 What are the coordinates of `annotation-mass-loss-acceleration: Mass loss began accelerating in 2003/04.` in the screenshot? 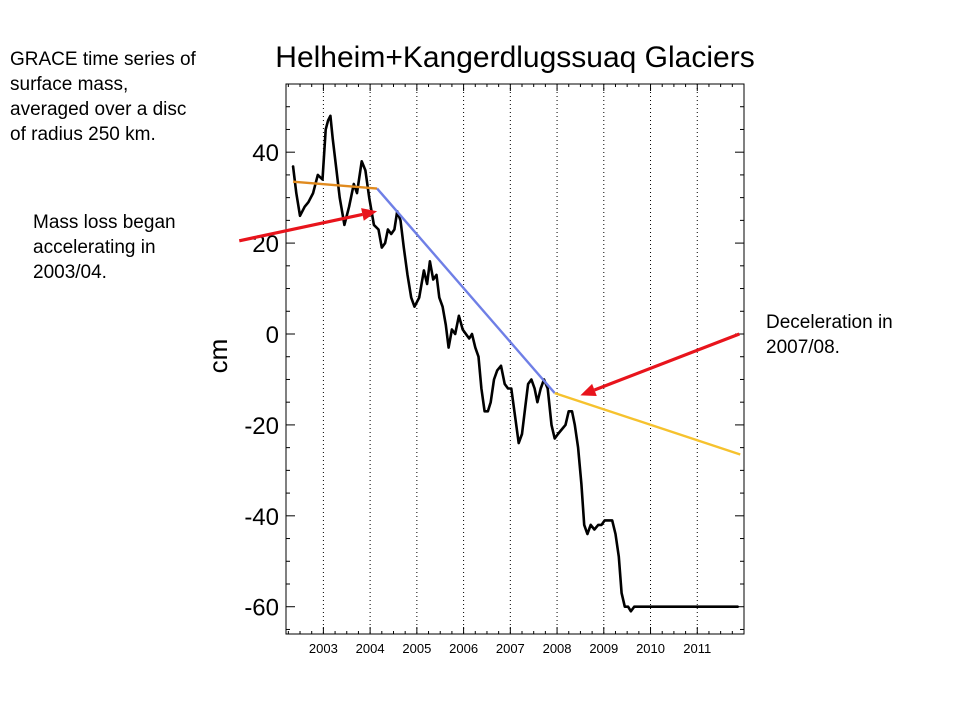 It's located at (104, 248).